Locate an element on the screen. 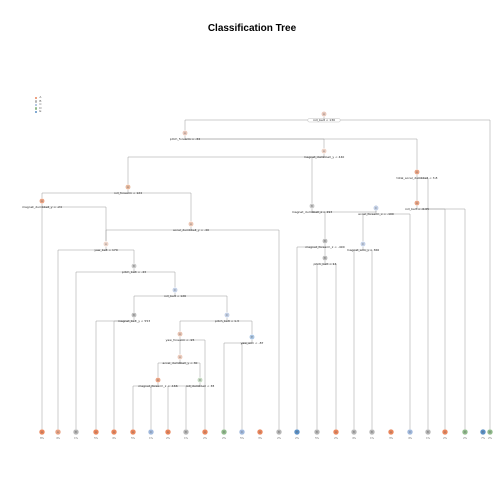 This screenshot has height=504, width=504. split-label: total_accel_dumbbell < 3.8 is located at coordinates (417, 178).